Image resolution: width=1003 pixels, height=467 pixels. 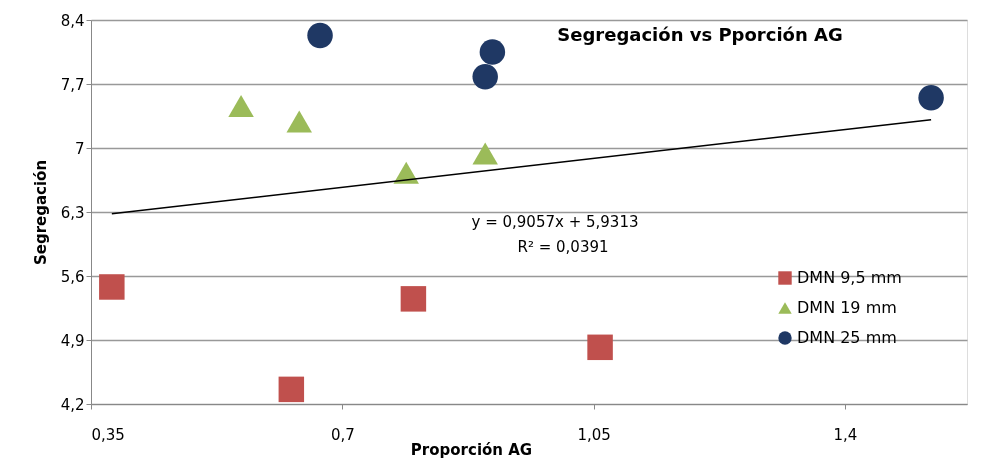 I want to click on annotation: R² = 0,0391, so click(x=563, y=247).